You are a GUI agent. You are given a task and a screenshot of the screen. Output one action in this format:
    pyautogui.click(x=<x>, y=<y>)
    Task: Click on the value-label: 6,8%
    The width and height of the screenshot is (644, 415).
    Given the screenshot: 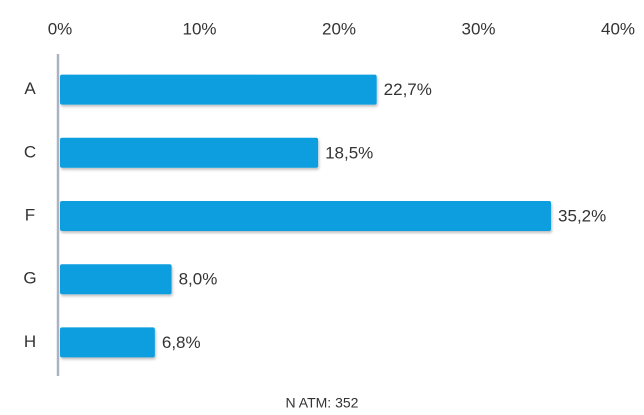 What is the action you would take?
    pyautogui.click(x=181, y=342)
    